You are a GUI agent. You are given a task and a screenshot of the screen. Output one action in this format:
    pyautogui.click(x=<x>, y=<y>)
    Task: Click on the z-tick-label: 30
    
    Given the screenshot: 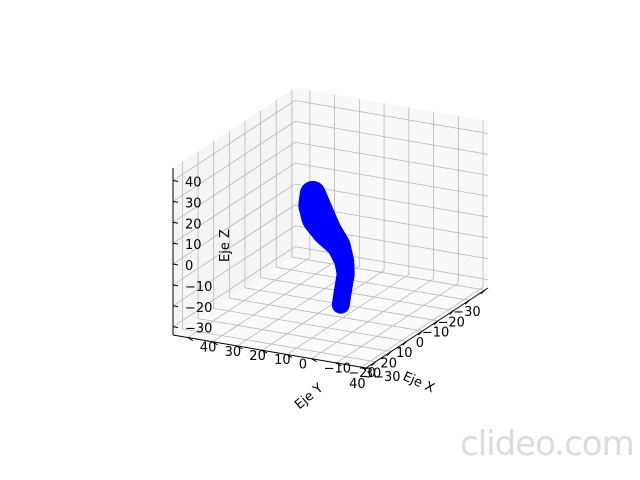 What is the action you would take?
    pyautogui.click(x=193, y=203)
    